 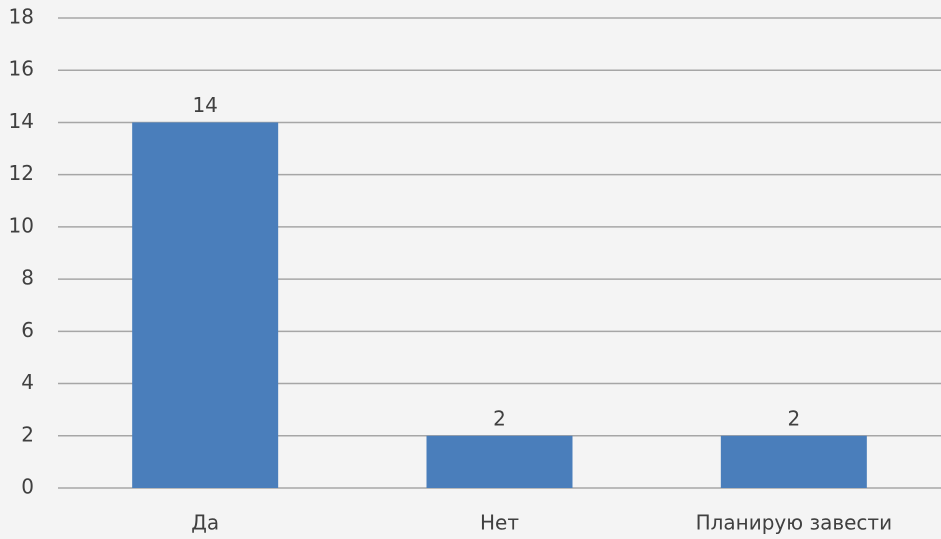 What do you see at coordinates (21, 225) in the screenshot?
I see `y-tick-label: 10` at bounding box center [21, 225].